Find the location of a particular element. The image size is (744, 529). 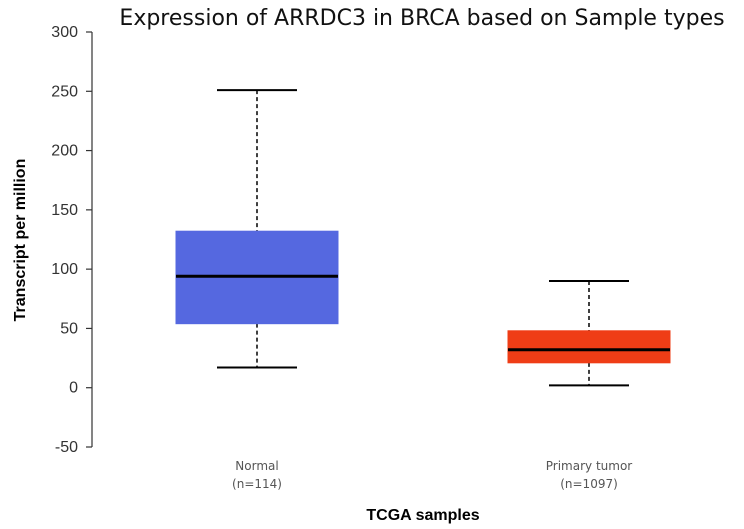

x-category-count: (n=1097) is located at coordinates (589, 484).